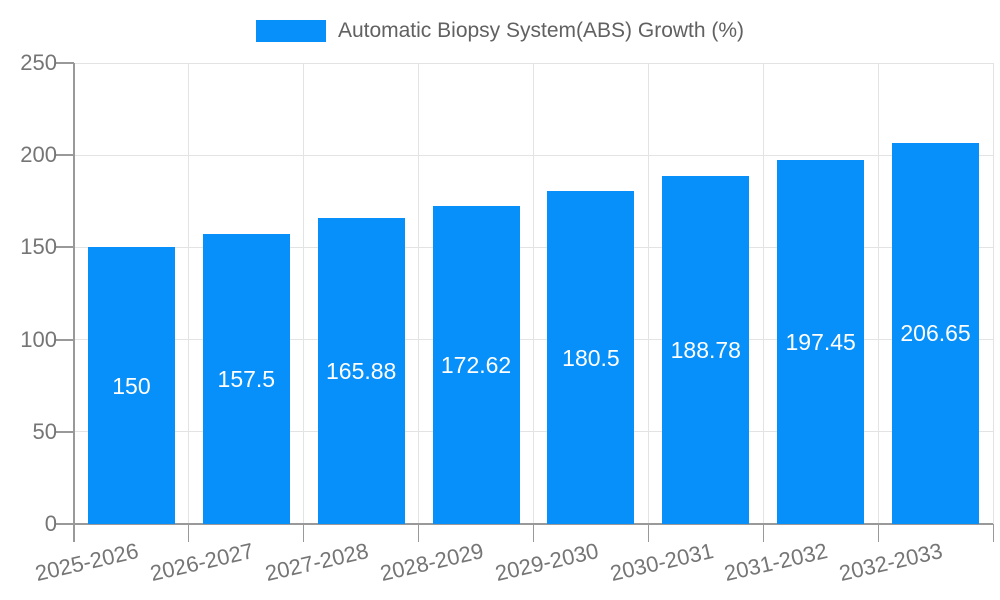  Describe the element at coordinates (74, 302) in the screenshot. I see `y-axis-line` at that location.